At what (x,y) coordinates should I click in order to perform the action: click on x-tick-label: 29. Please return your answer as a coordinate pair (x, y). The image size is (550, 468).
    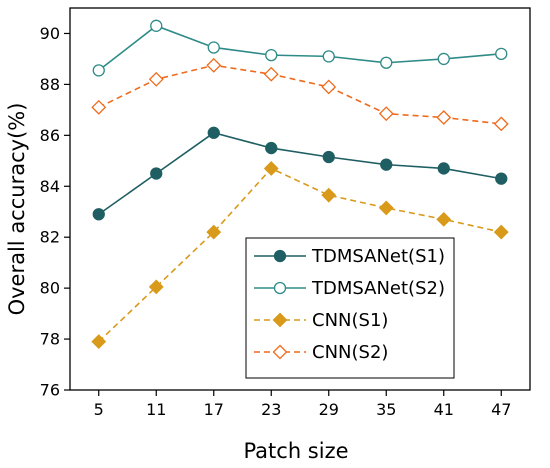
    Looking at the image, I should click on (329, 409).